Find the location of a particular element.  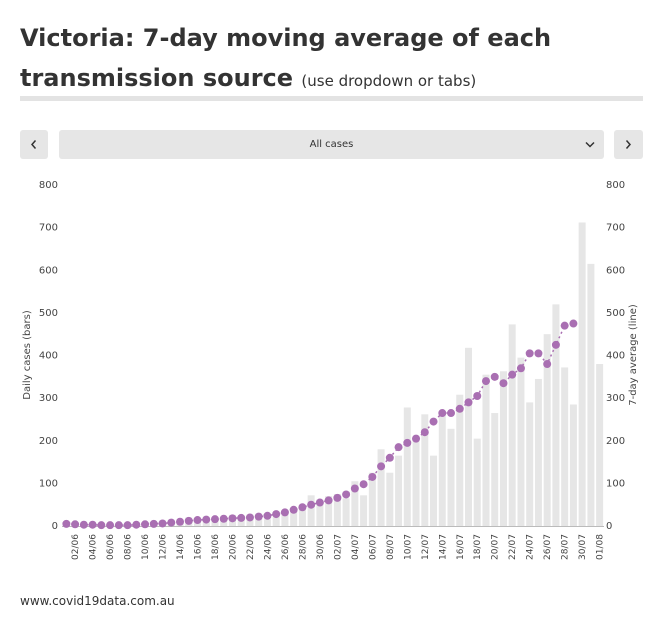

y-tick-label: 200 is located at coordinates (48, 441).